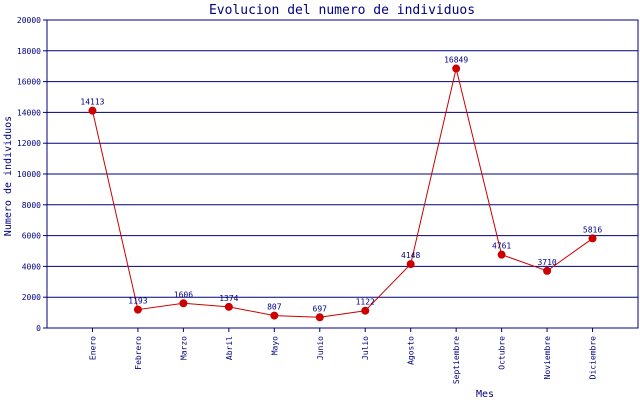 This screenshot has height=400, width=640. Describe the element at coordinates (92, 102) in the screenshot. I see `data-label: 14113` at that location.